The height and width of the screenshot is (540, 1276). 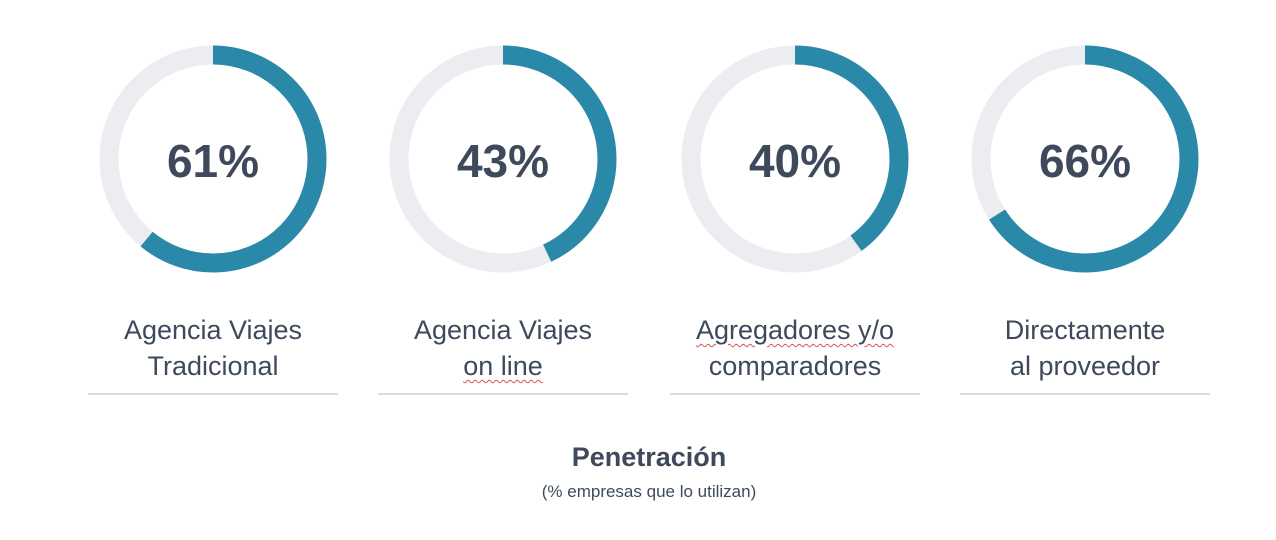 I want to click on donut-card-2: 43% Agencia Viajes on line, so click(x=503, y=220).